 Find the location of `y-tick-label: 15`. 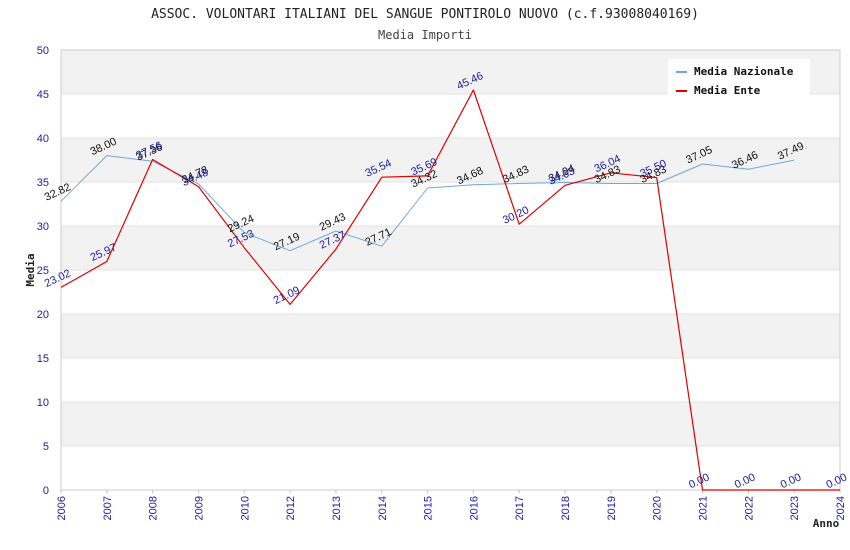

y-tick-label: 15 is located at coordinates (43, 359).